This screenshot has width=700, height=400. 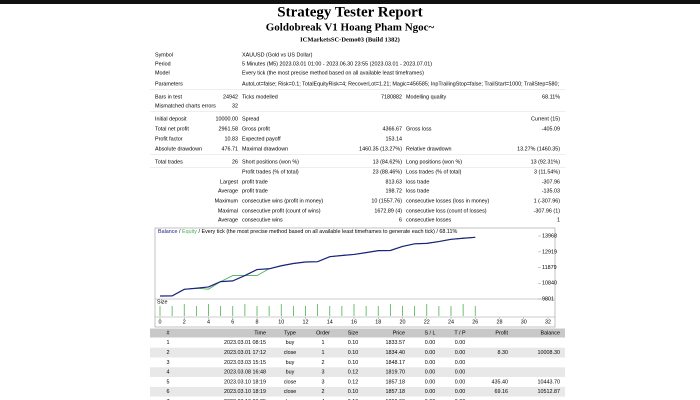 I want to click on summary-cell: consecutive wins (profit in money), so click(x=282, y=201).